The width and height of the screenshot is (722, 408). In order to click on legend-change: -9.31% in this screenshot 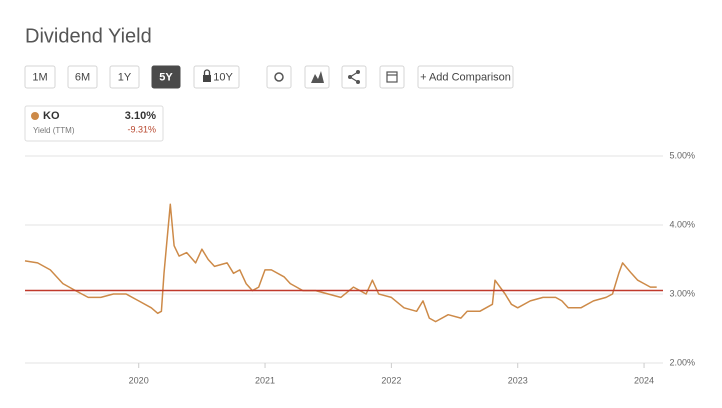, I will do `click(141, 129)`.